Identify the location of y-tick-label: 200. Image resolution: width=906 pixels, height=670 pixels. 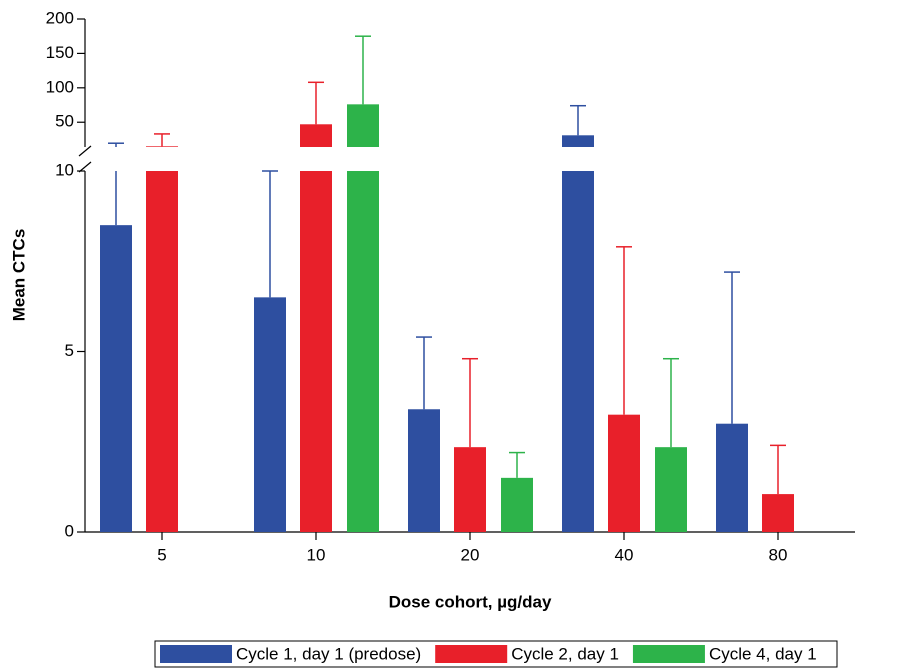
(60, 17).